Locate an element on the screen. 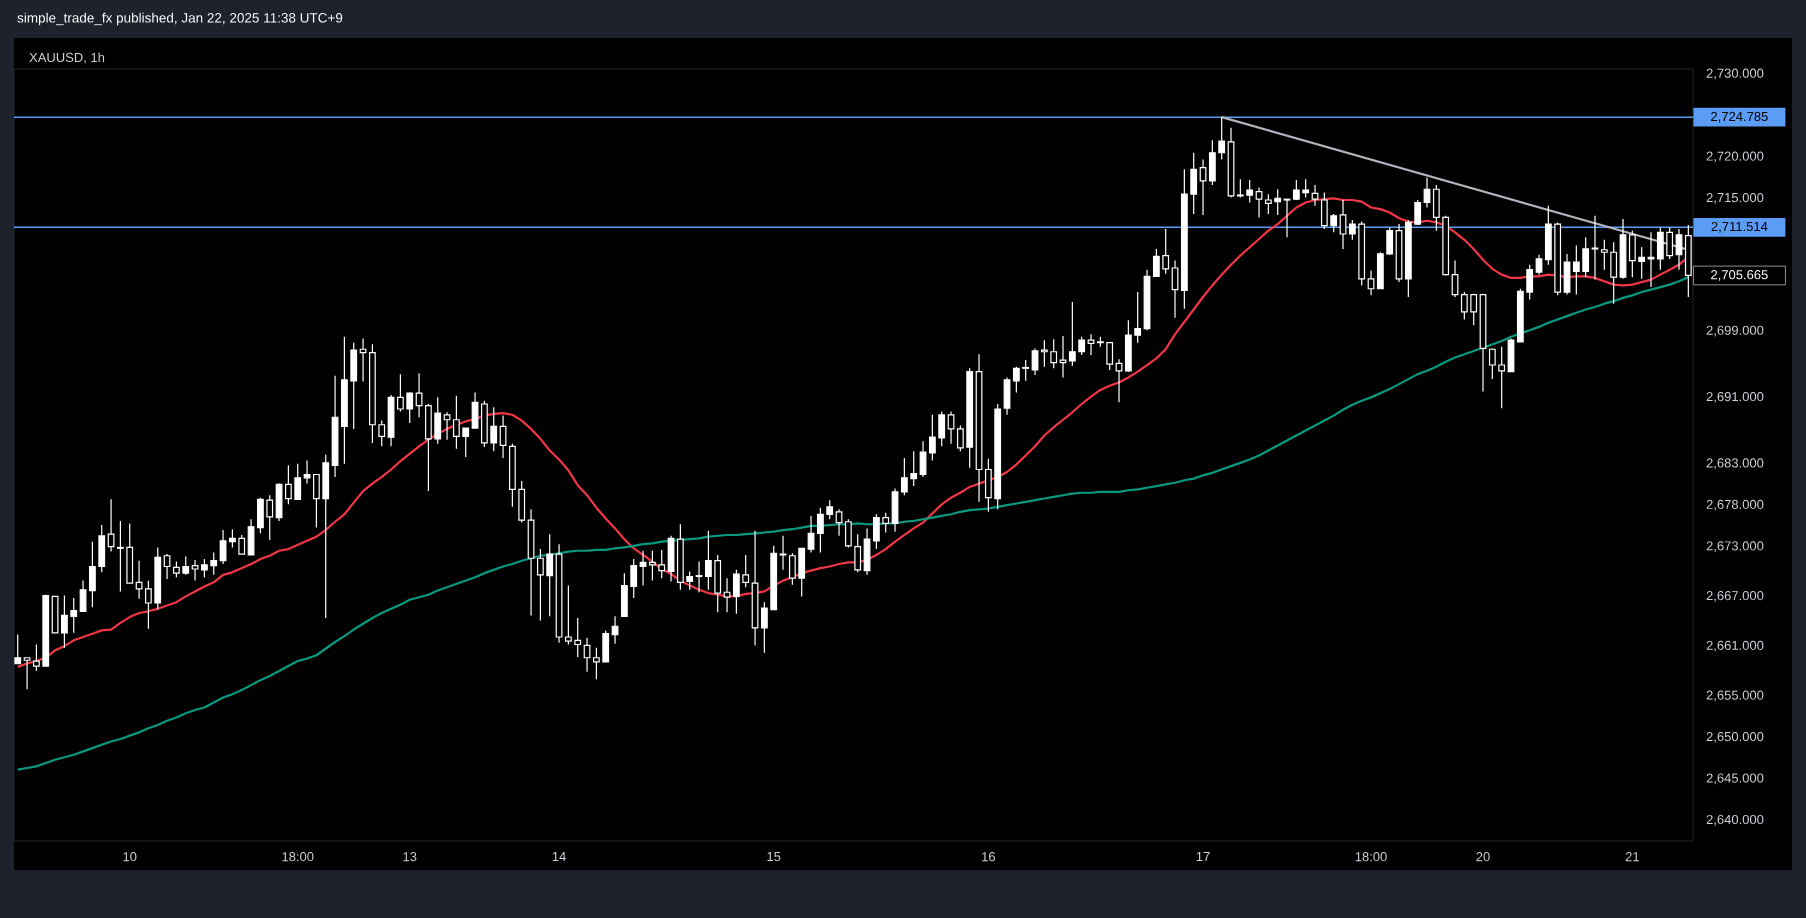 The width and height of the screenshot is (1806, 918). x-tick-label: 21 is located at coordinates (1632, 857).